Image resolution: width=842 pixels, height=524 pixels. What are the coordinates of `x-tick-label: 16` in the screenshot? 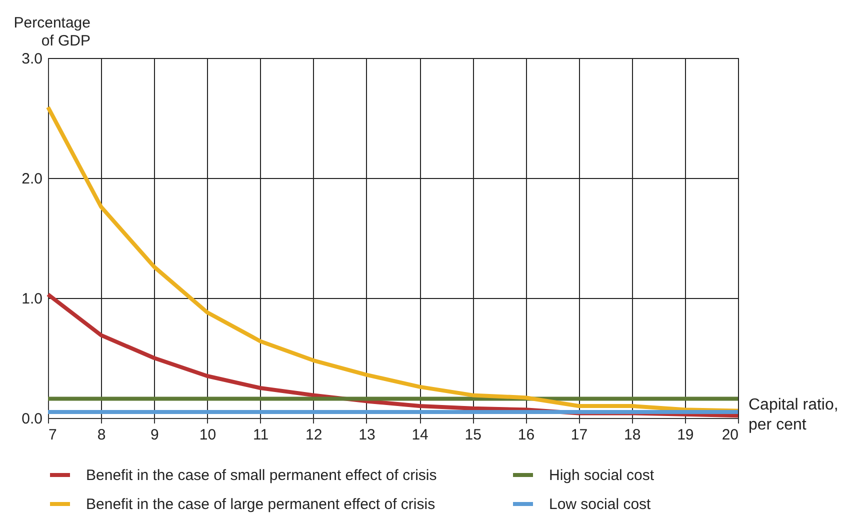 It's located at (526, 435).